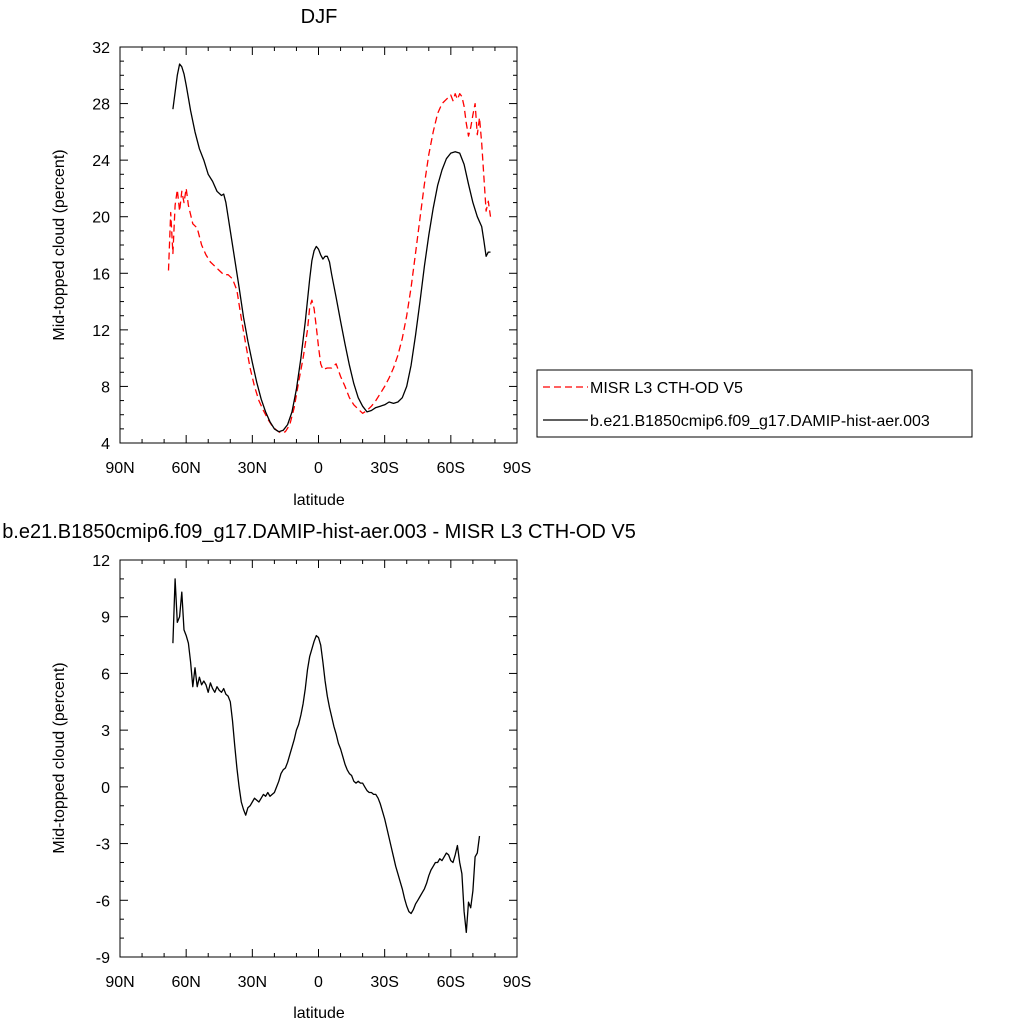  What do you see at coordinates (666, 388) in the screenshot?
I see `legend-label-misr: MISR L3 CTH-OD V5` at bounding box center [666, 388].